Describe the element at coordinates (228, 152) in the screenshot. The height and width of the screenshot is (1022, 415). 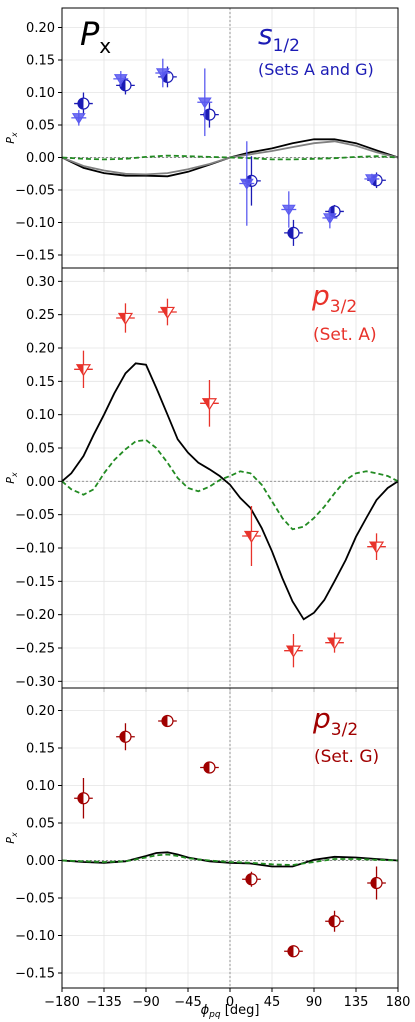
I see `data-points` at that location.